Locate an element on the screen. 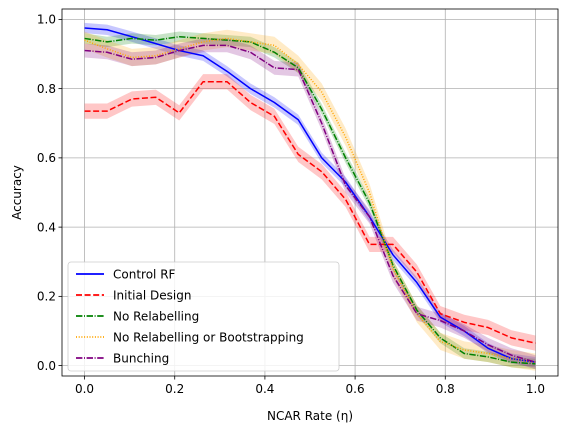 The height and width of the screenshot is (432, 567). y-tick-label: 0.4 is located at coordinates (46, 227).